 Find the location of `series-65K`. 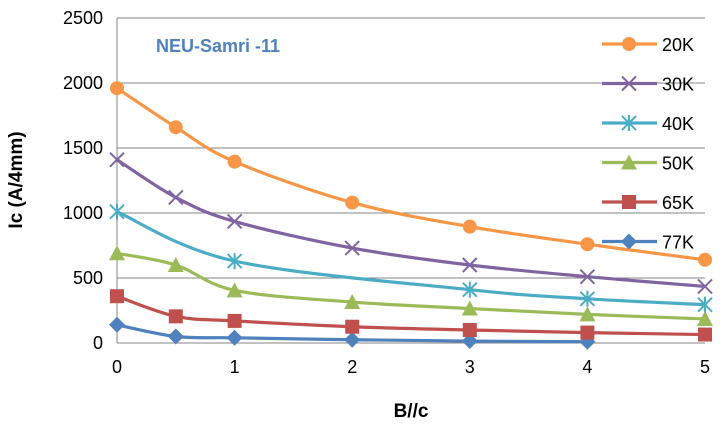

series-65K is located at coordinates (411, 315).